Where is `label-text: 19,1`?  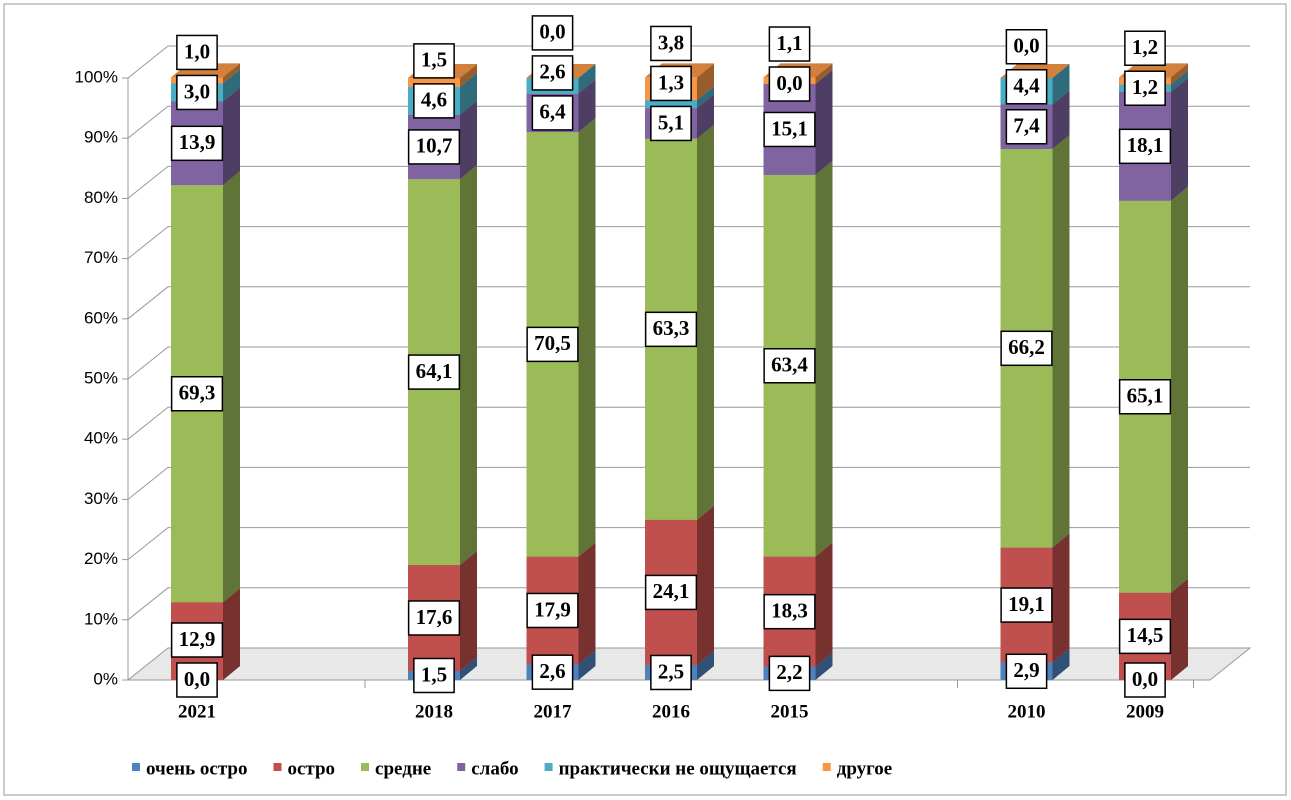 label-text: 19,1 is located at coordinates (1026, 604).